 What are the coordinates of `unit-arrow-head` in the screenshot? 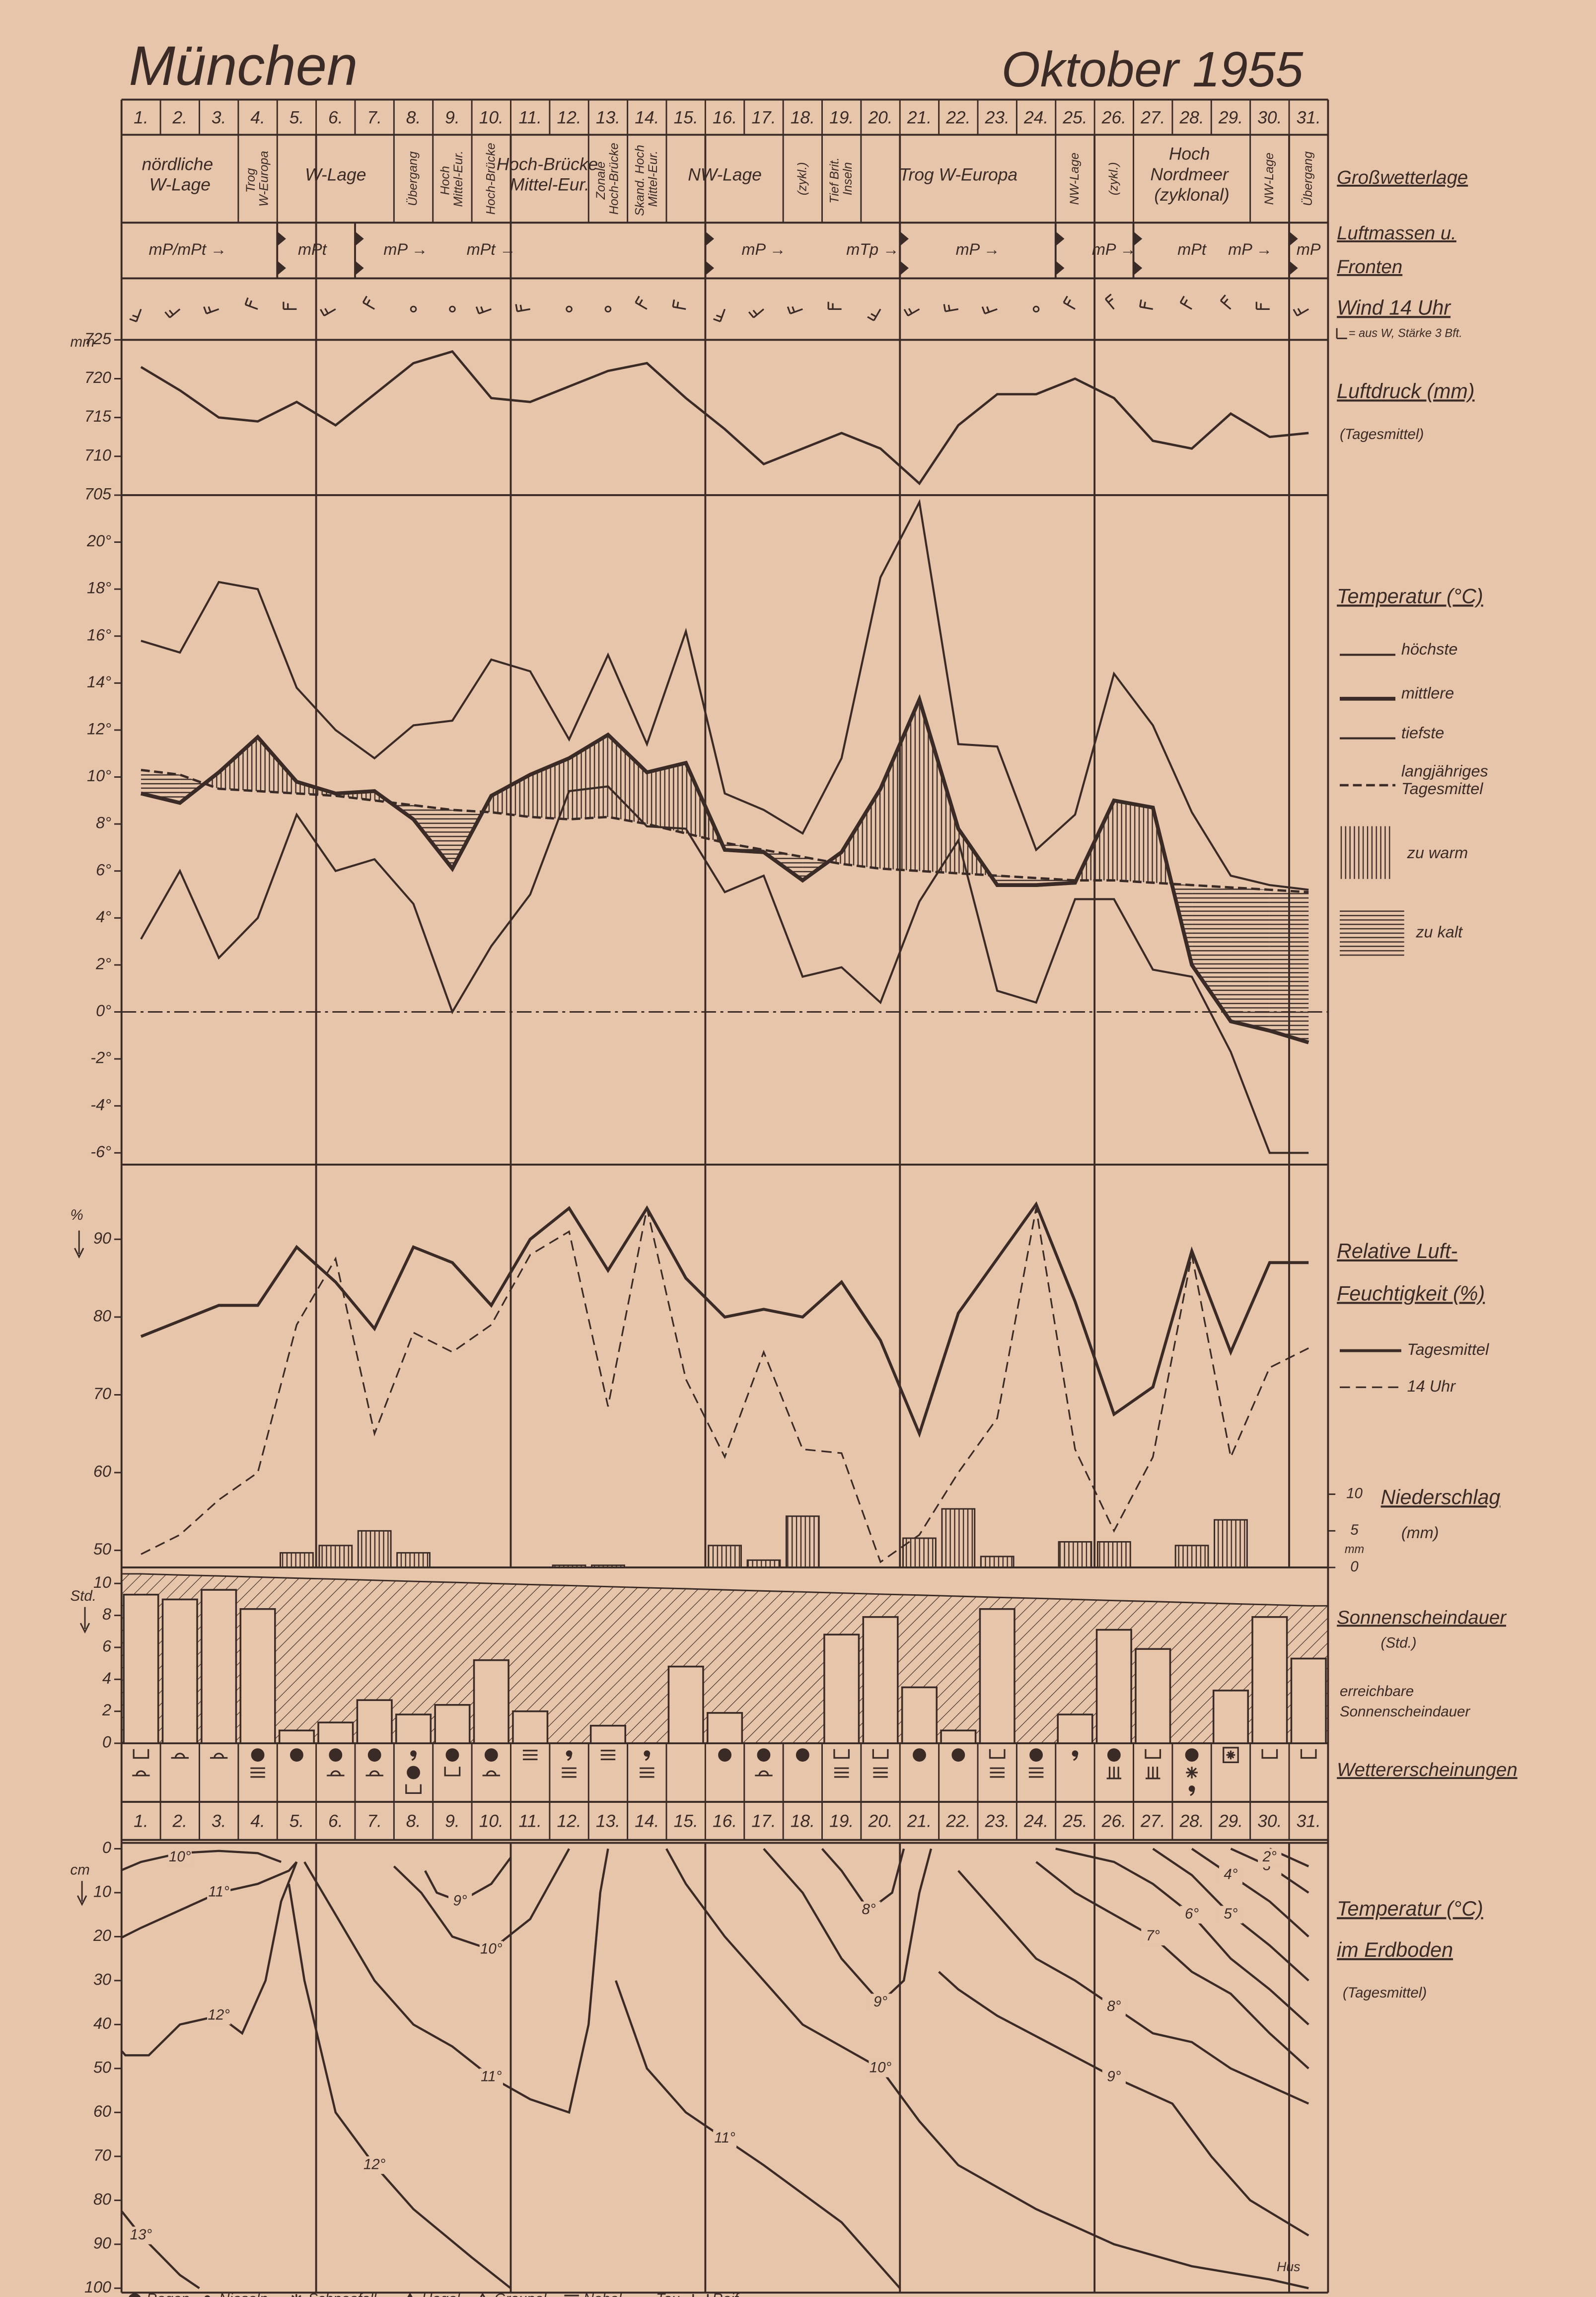 It's located at (85, 1629).